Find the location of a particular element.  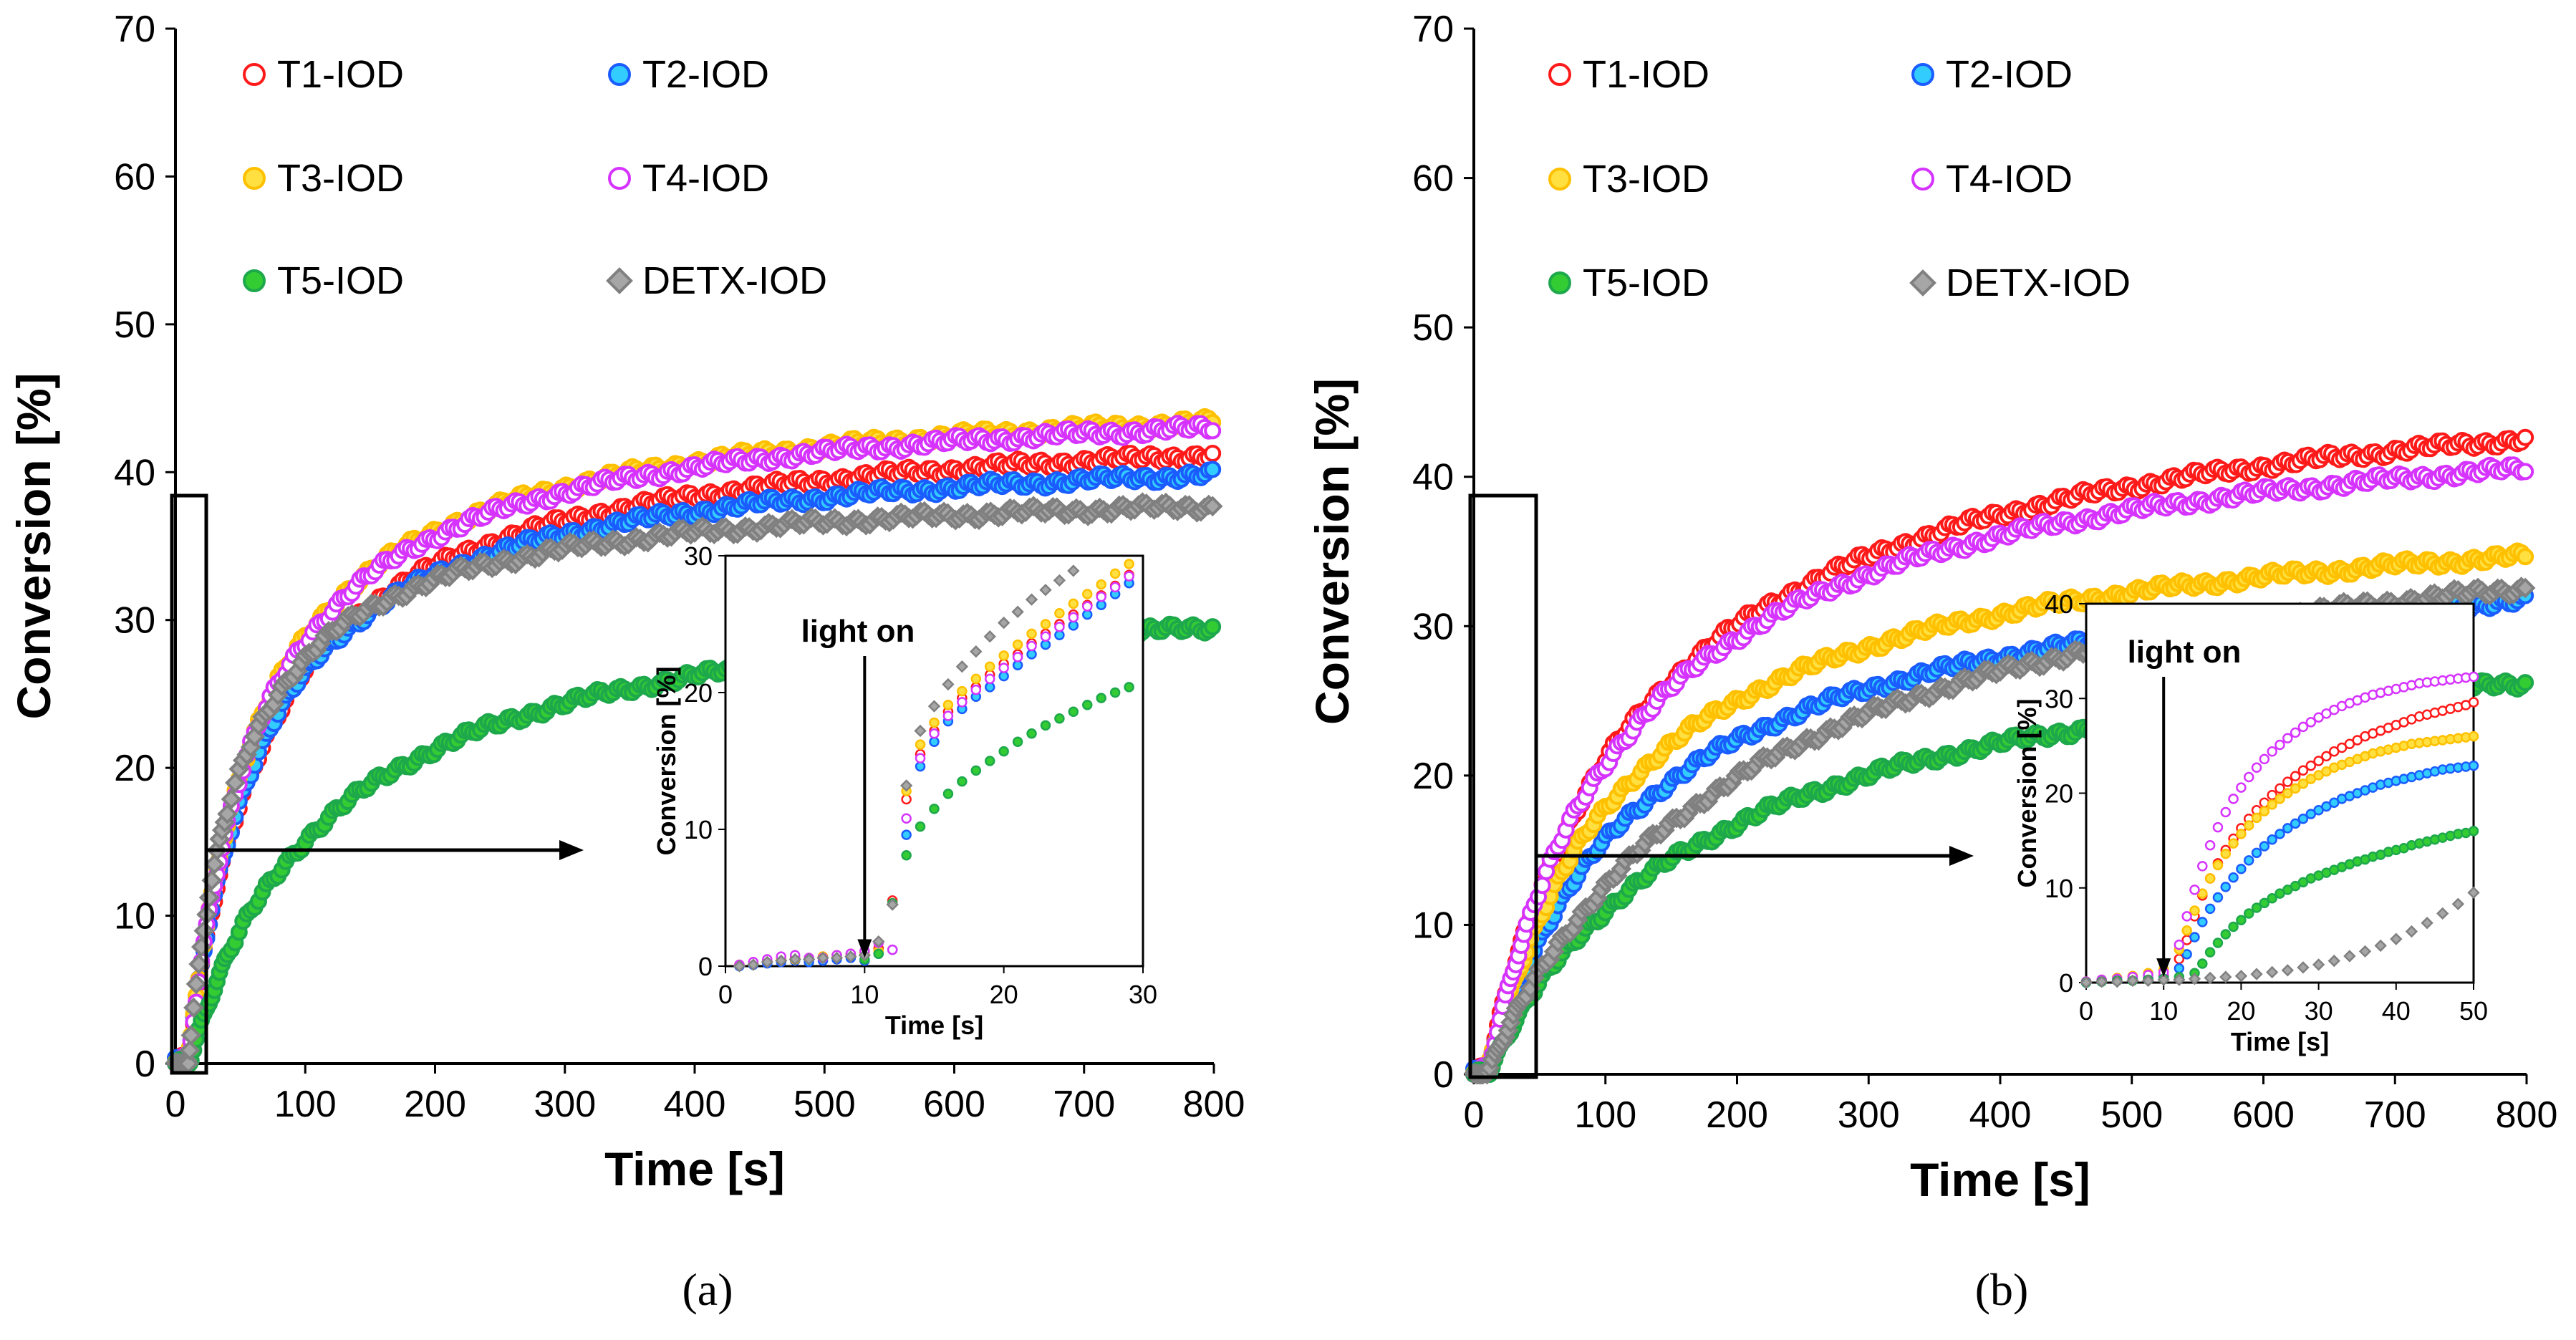

x-tick-label: 500 is located at coordinates (824, 1105).